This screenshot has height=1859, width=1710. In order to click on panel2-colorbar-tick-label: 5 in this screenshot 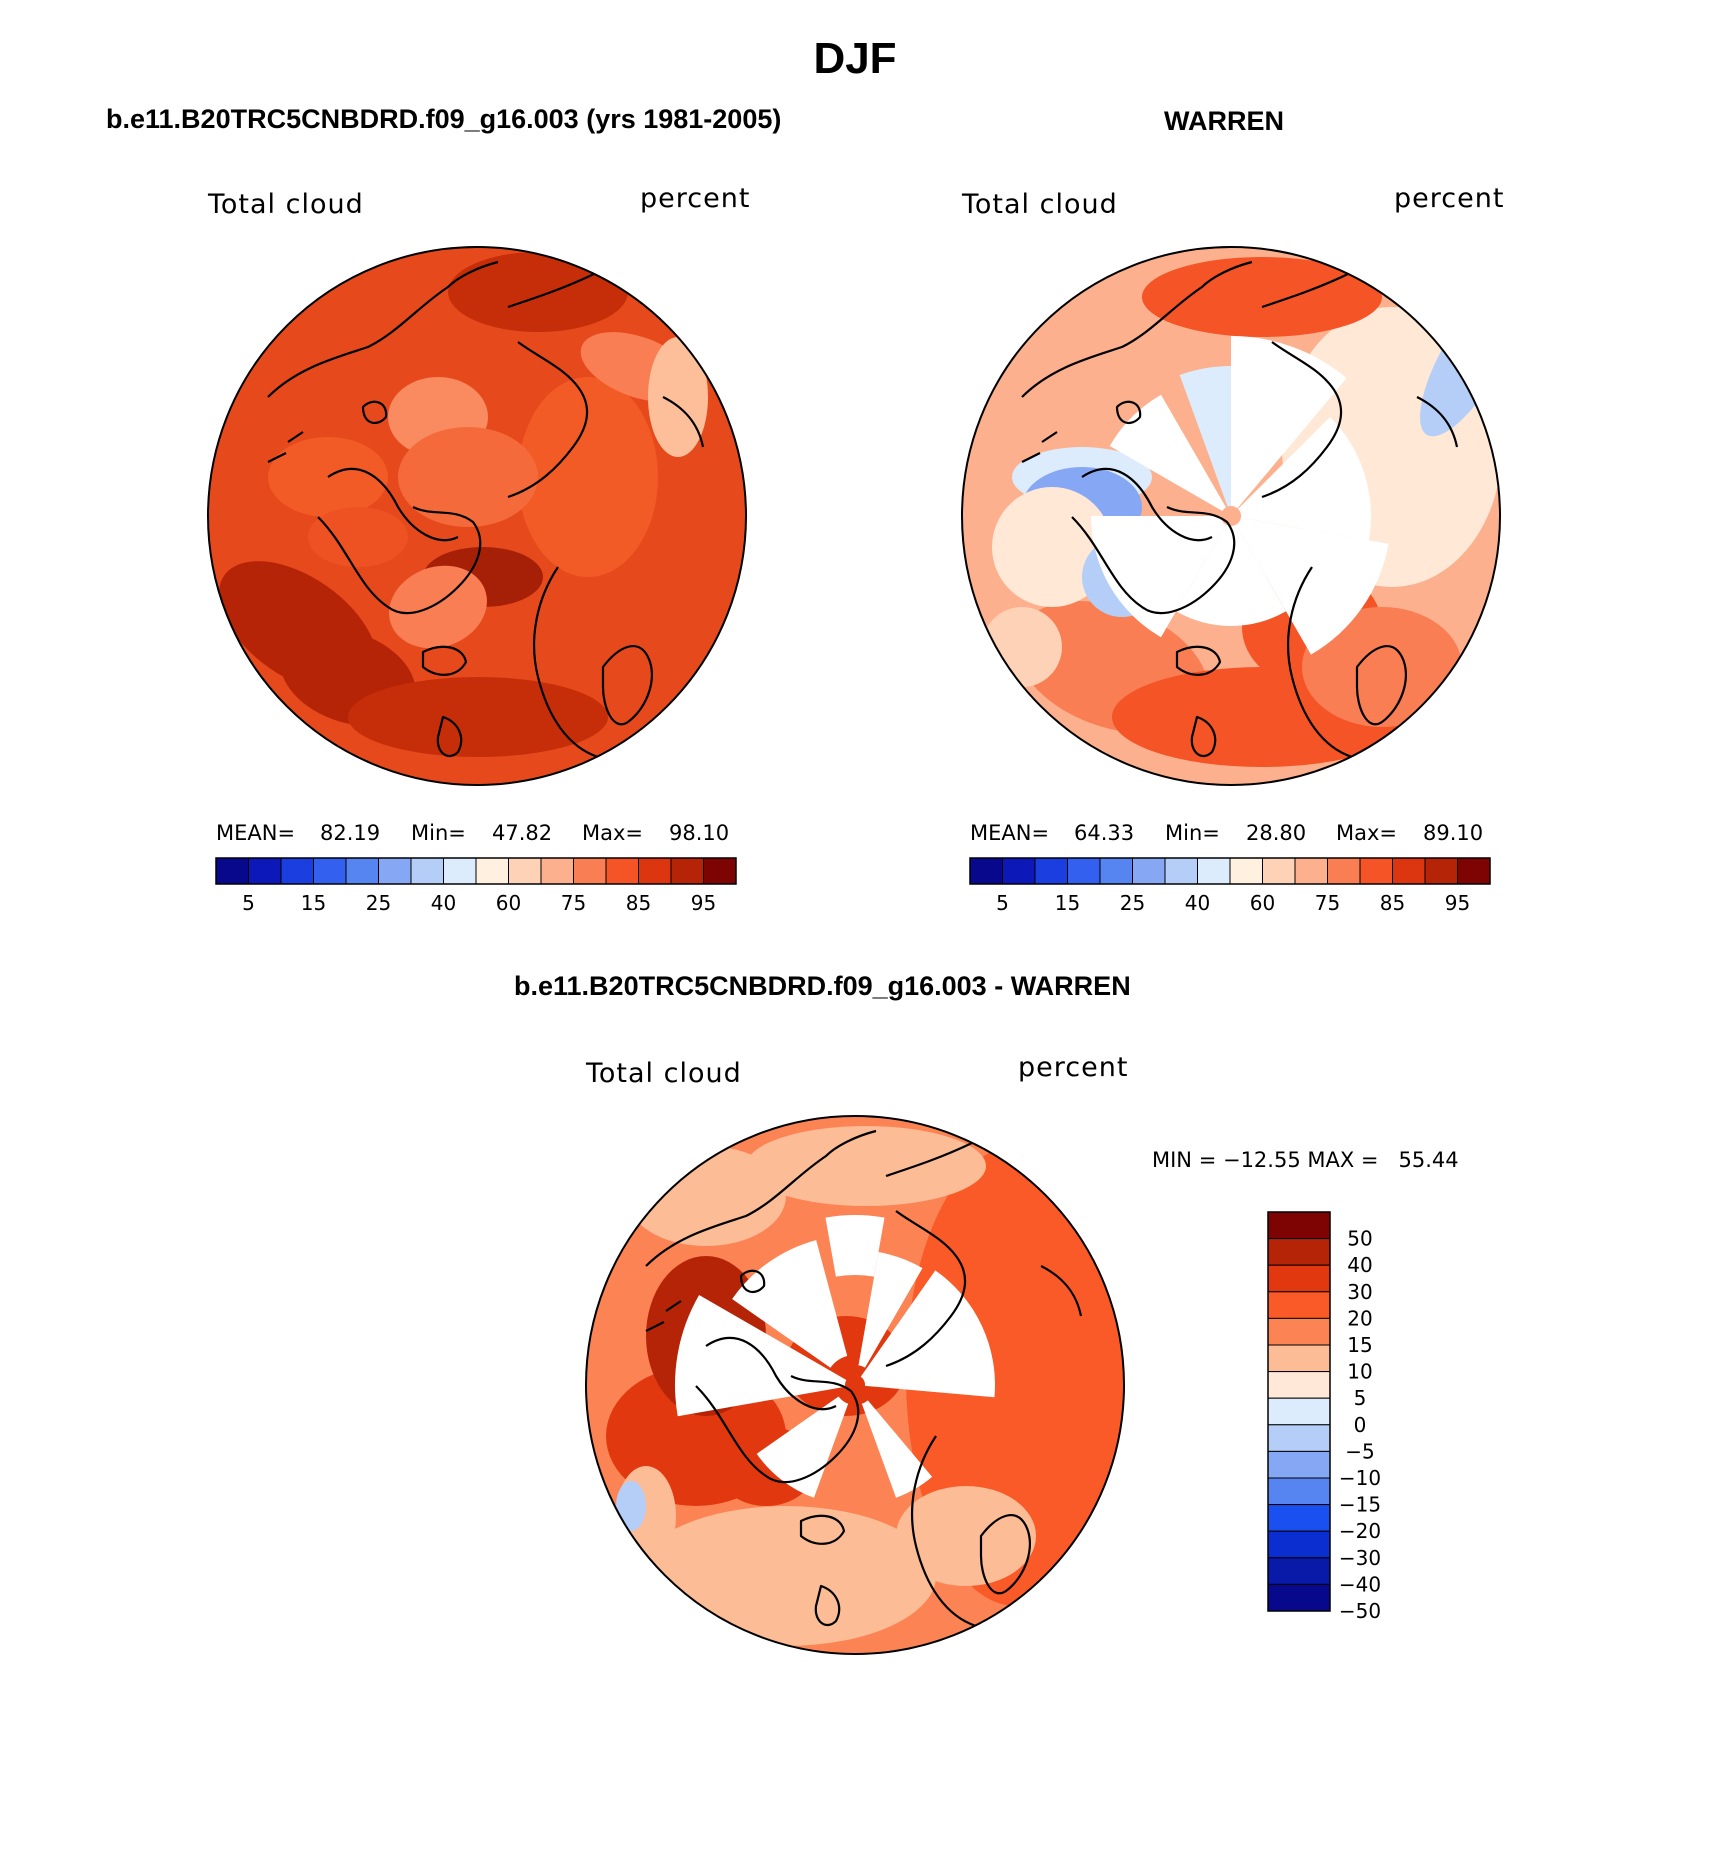, I will do `click(1002, 903)`.